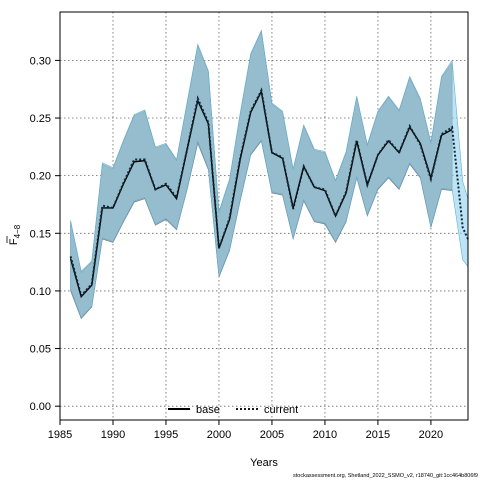  What do you see at coordinates (40, 61) in the screenshot?
I see `y-tick-label: 0.30` at bounding box center [40, 61].